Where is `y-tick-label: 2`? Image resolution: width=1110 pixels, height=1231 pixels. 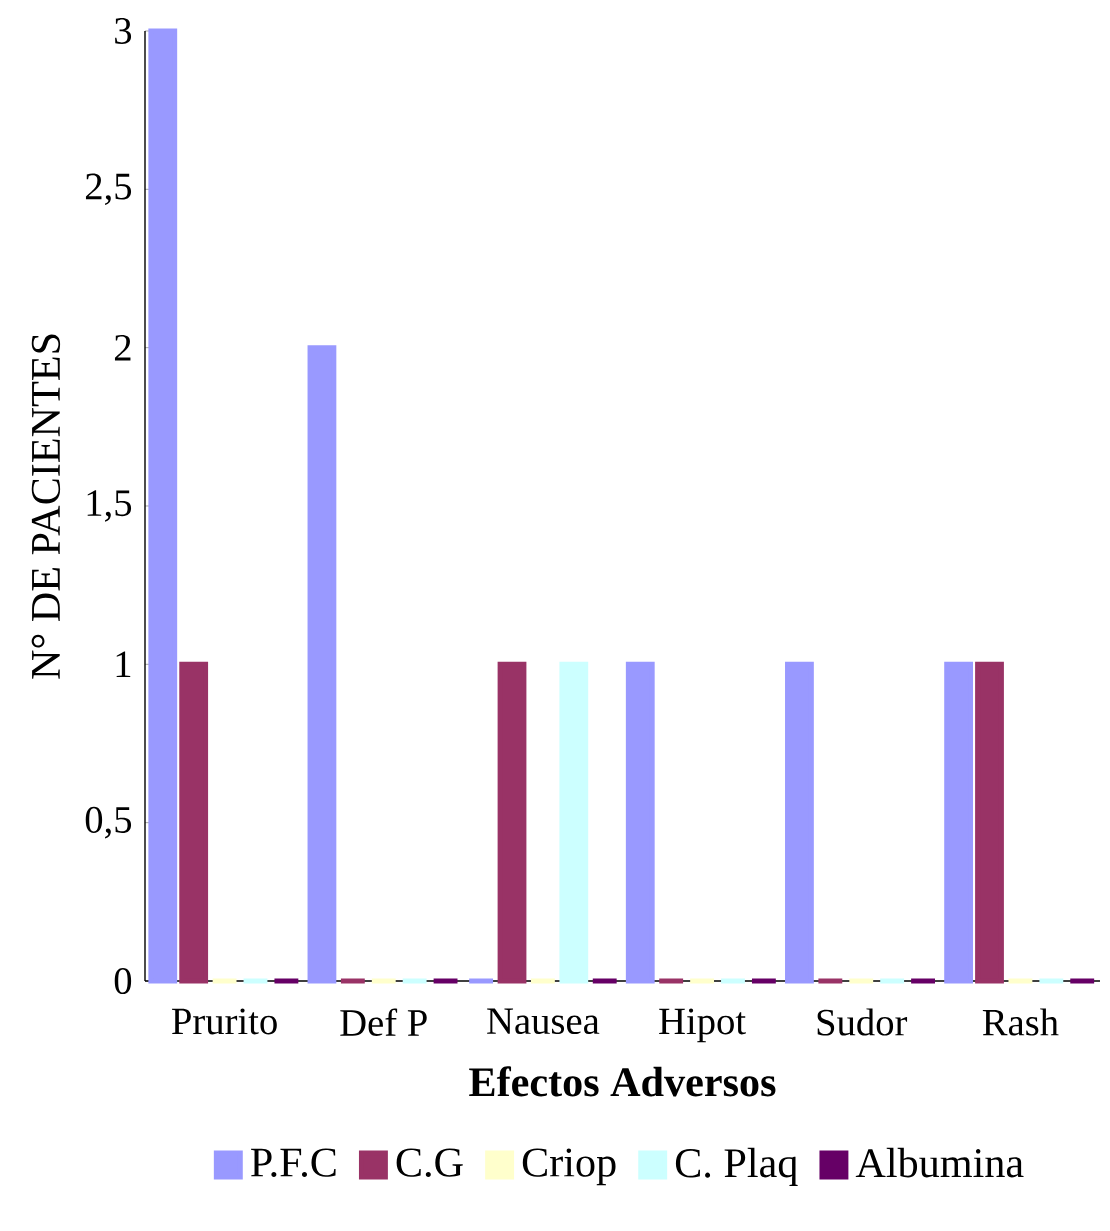
y-tick-label: 2 is located at coordinates (122, 347).